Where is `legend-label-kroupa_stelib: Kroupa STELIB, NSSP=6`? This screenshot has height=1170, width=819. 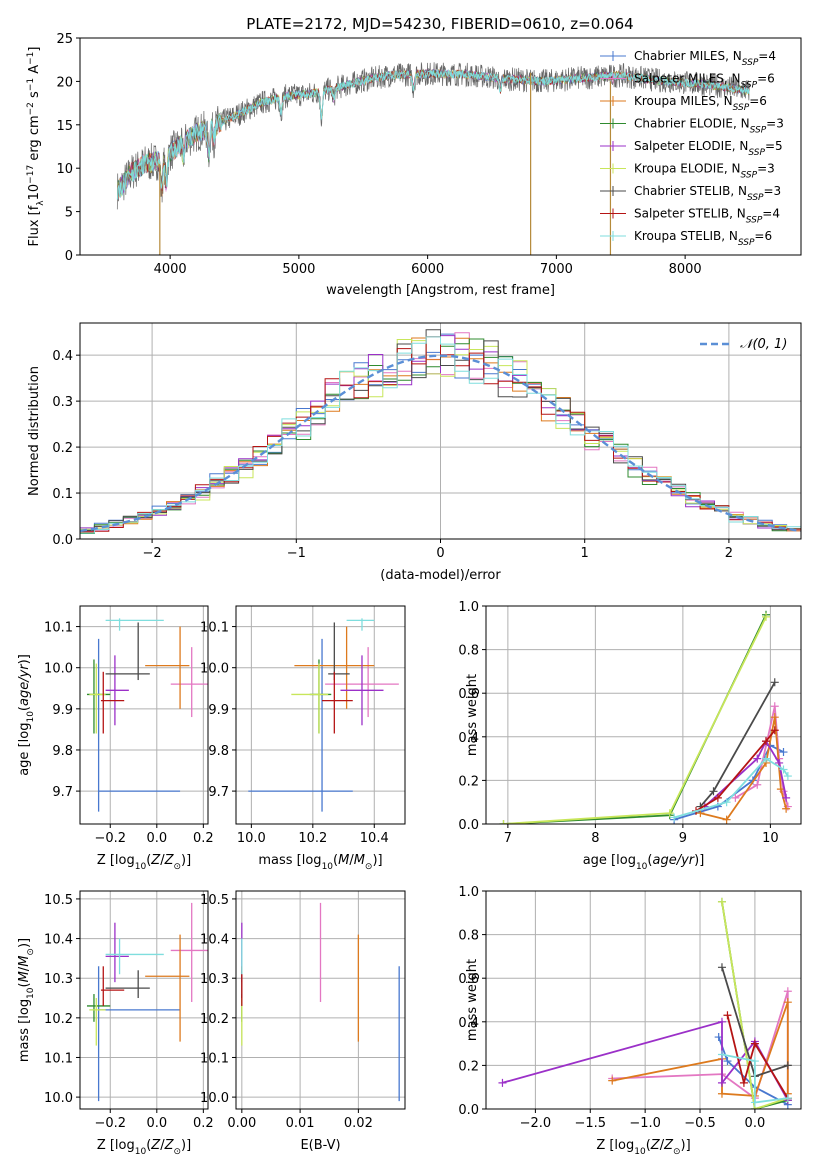
legend-label-kroupa_stelib: Kroupa STELIB, NSSP=6 is located at coordinates (703, 238).